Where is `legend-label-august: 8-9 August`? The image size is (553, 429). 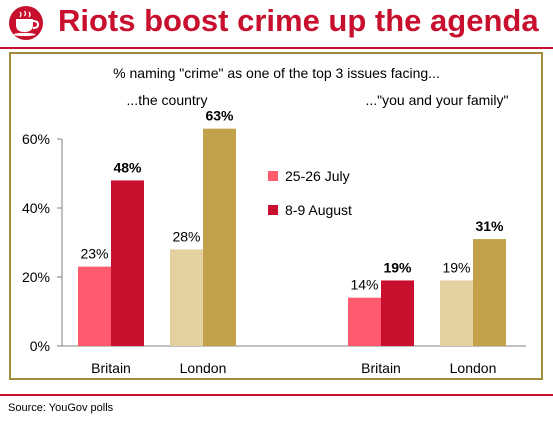
legend-label-august: 8-9 August is located at coordinates (318, 209).